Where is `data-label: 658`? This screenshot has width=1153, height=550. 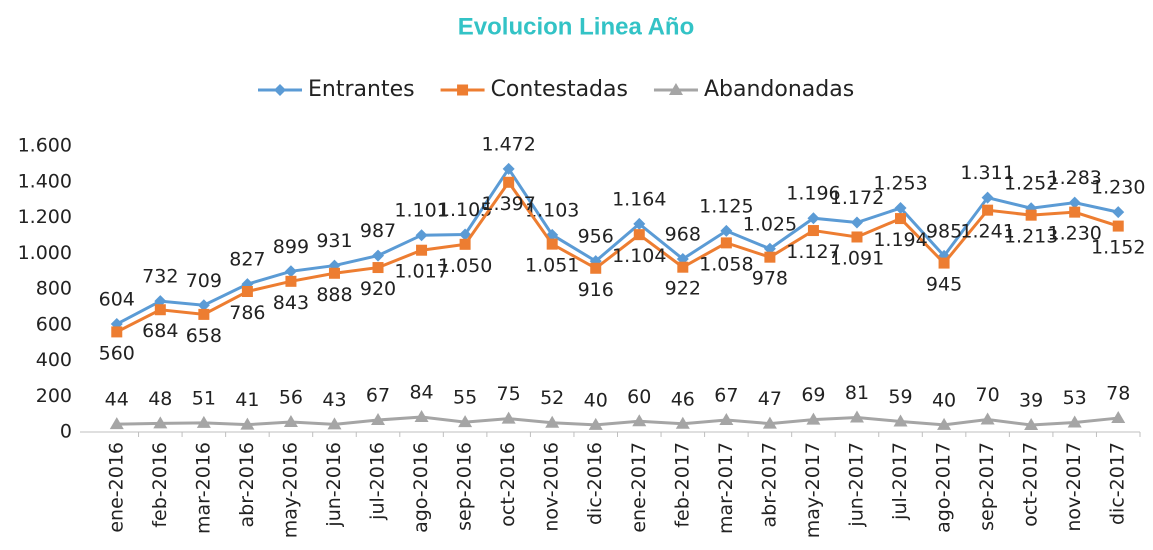
data-label: 658 is located at coordinates (204, 336).